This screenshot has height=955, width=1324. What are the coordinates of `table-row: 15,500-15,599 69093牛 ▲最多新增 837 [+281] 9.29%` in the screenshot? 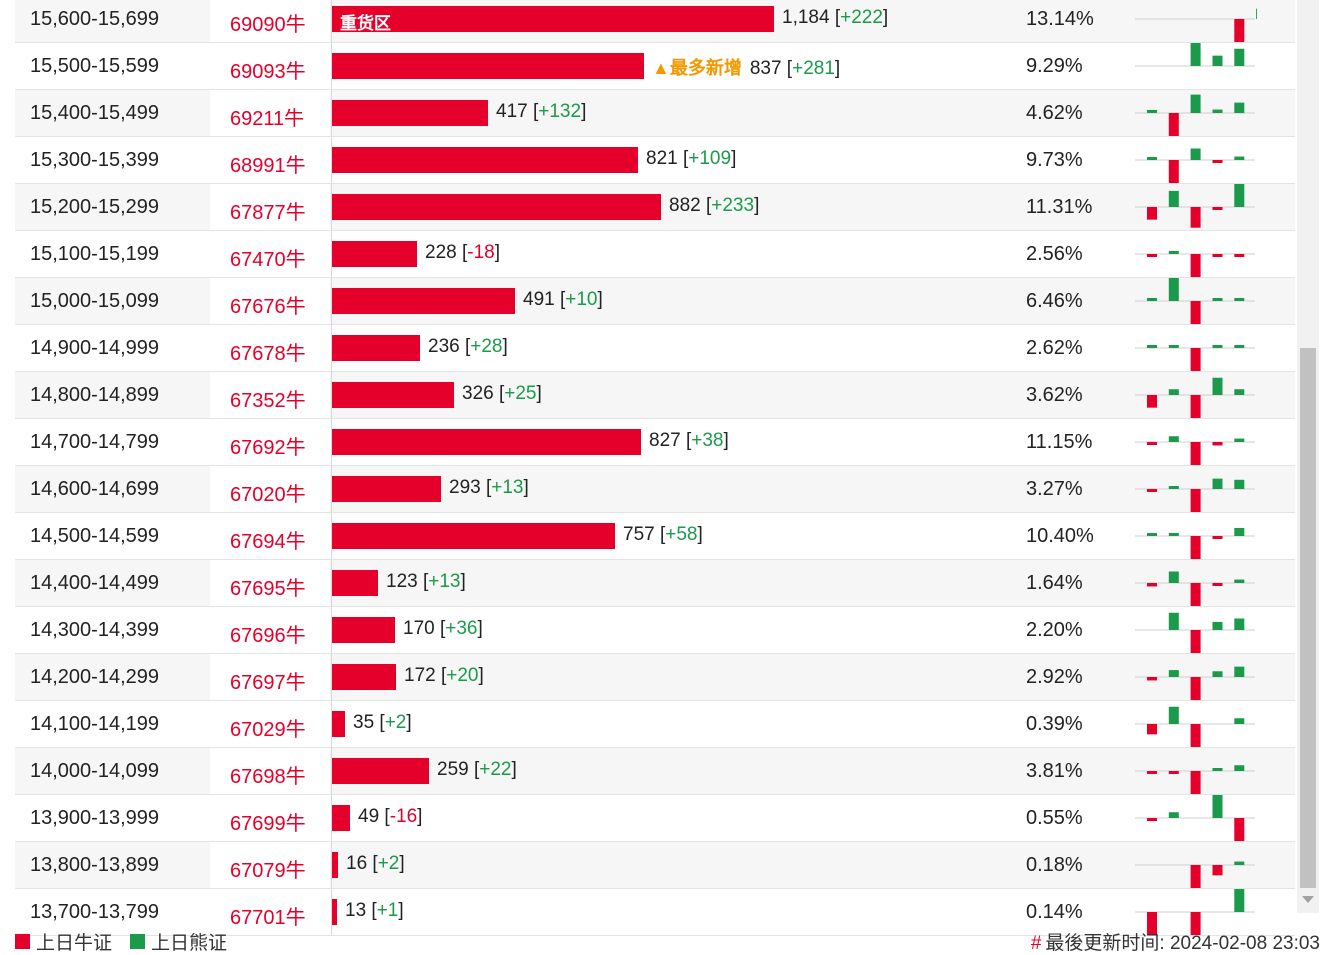 It's located at (655, 66).